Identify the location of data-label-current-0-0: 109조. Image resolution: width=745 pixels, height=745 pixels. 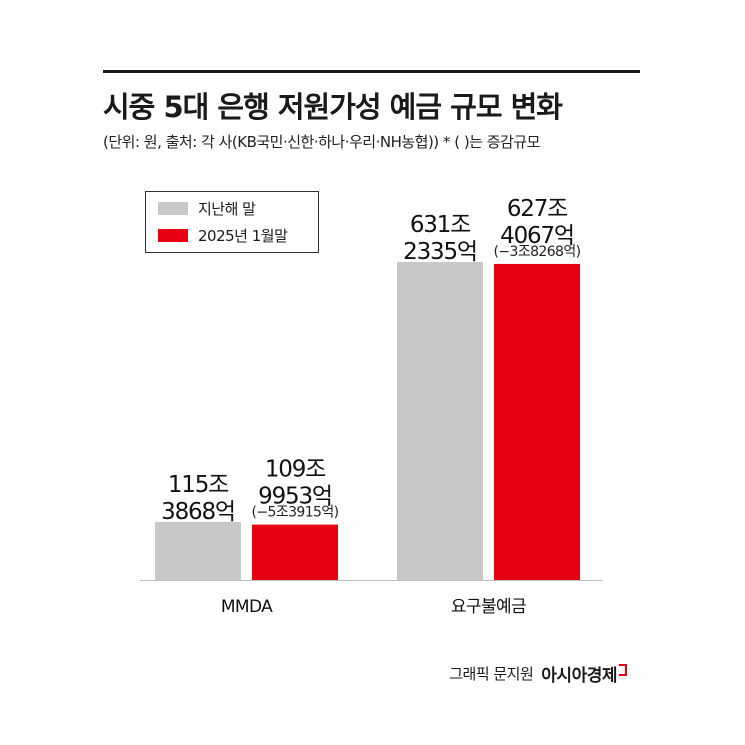
(295, 470).